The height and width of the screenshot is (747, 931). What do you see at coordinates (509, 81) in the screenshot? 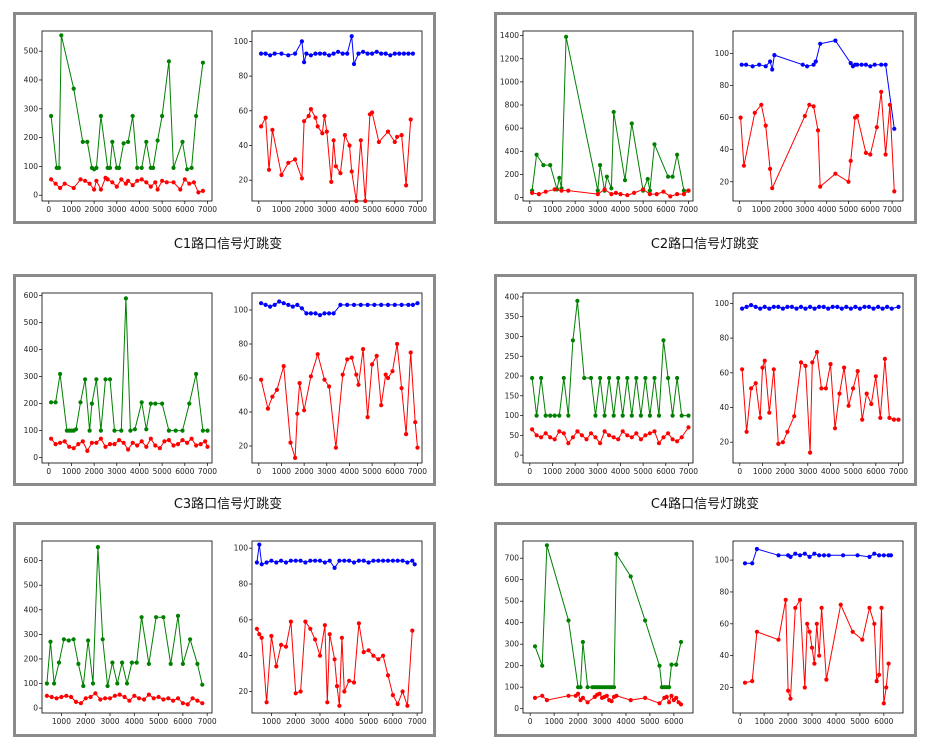
I see `y-tick-label: 1000` at bounding box center [509, 81].